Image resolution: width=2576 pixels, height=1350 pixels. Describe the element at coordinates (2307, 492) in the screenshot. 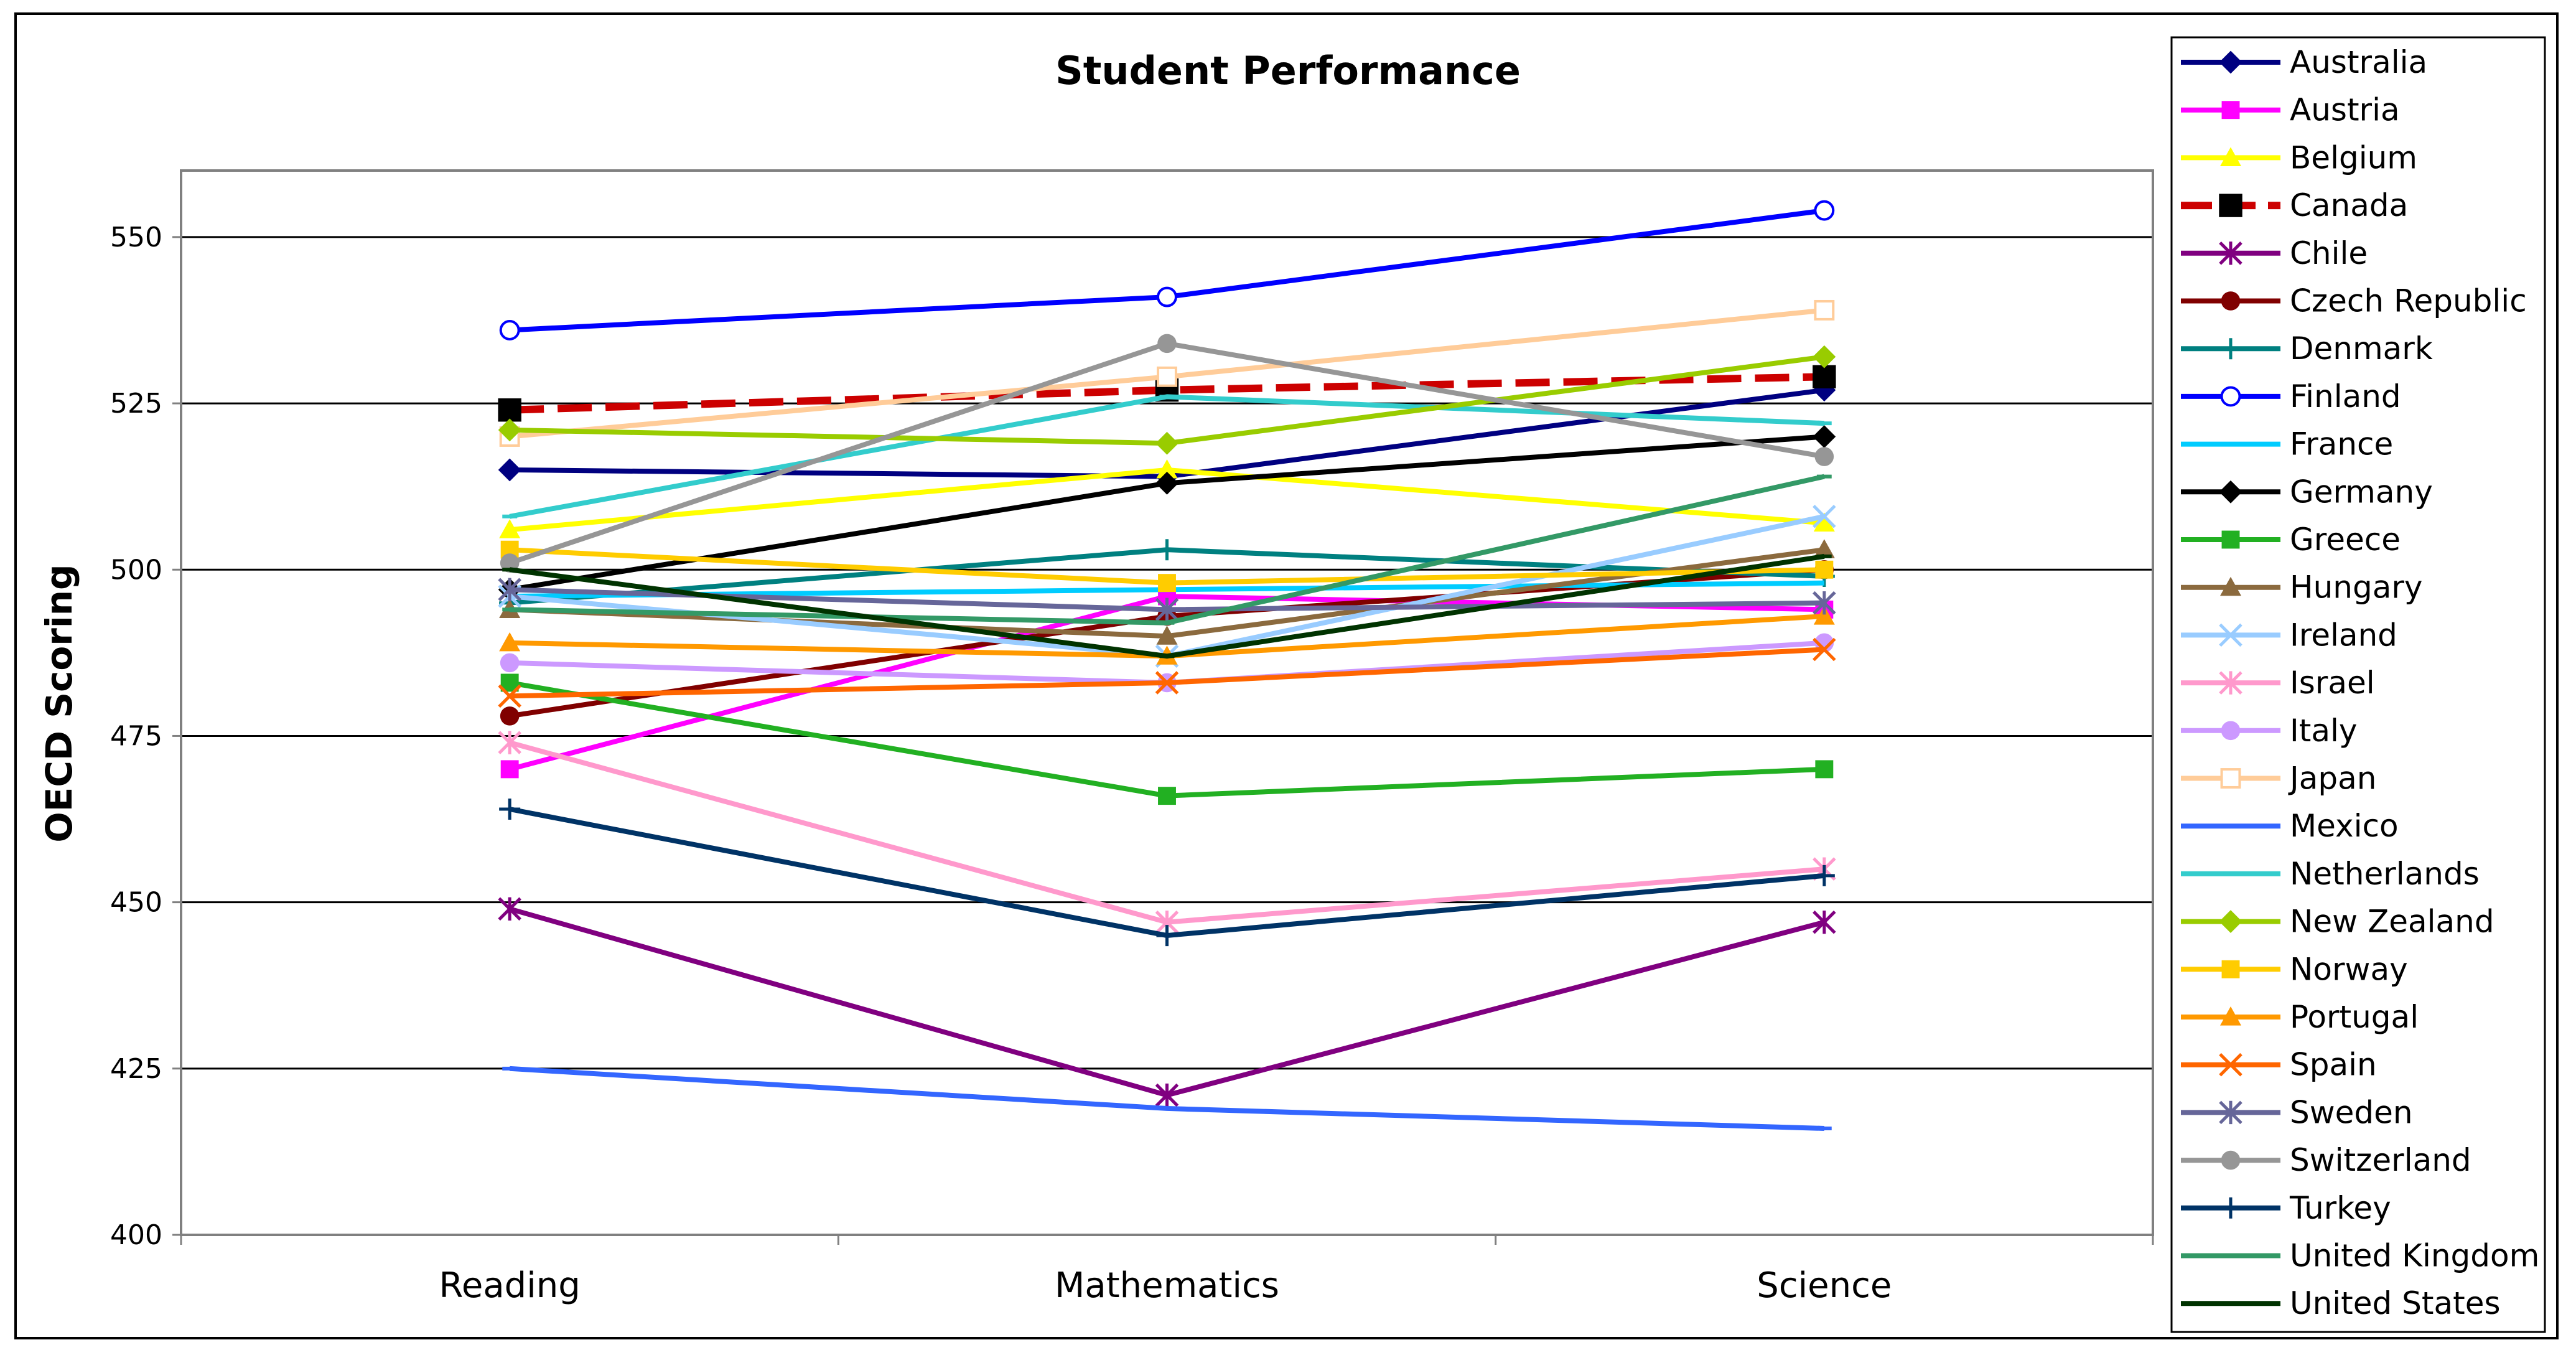

I see `legend-item-germany: Germany` at that location.